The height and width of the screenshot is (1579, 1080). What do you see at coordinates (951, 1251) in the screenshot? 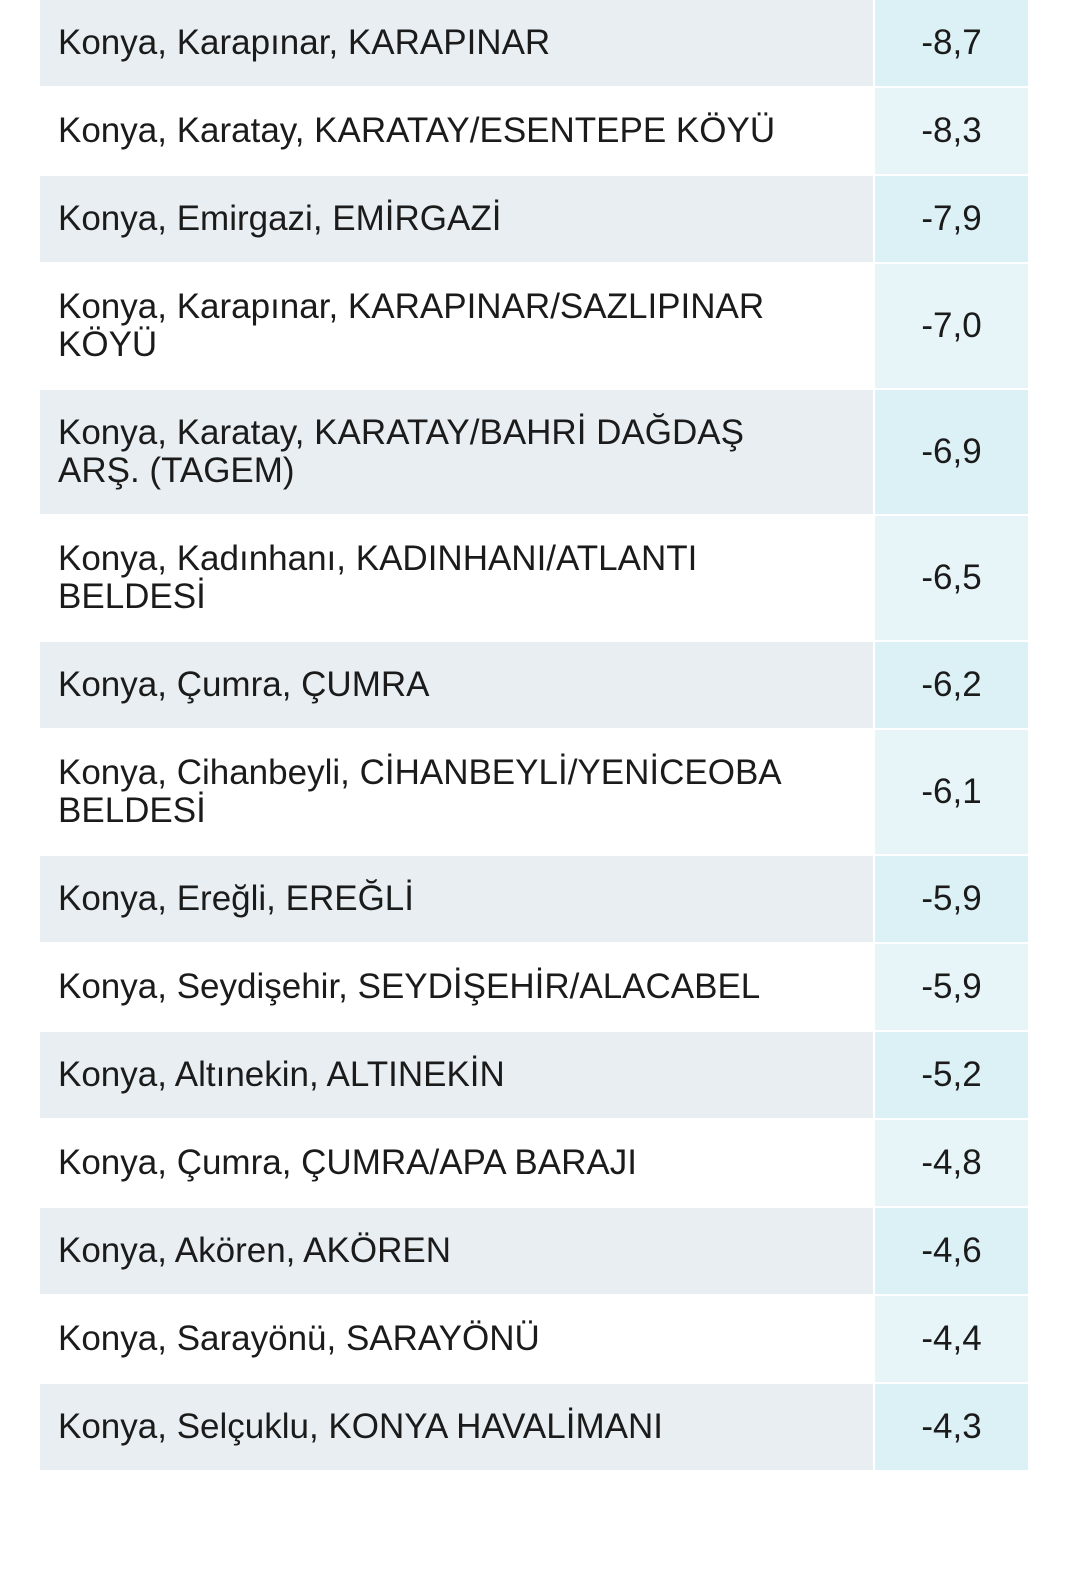
I see `value-cell: -4,6` at bounding box center [951, 1251].